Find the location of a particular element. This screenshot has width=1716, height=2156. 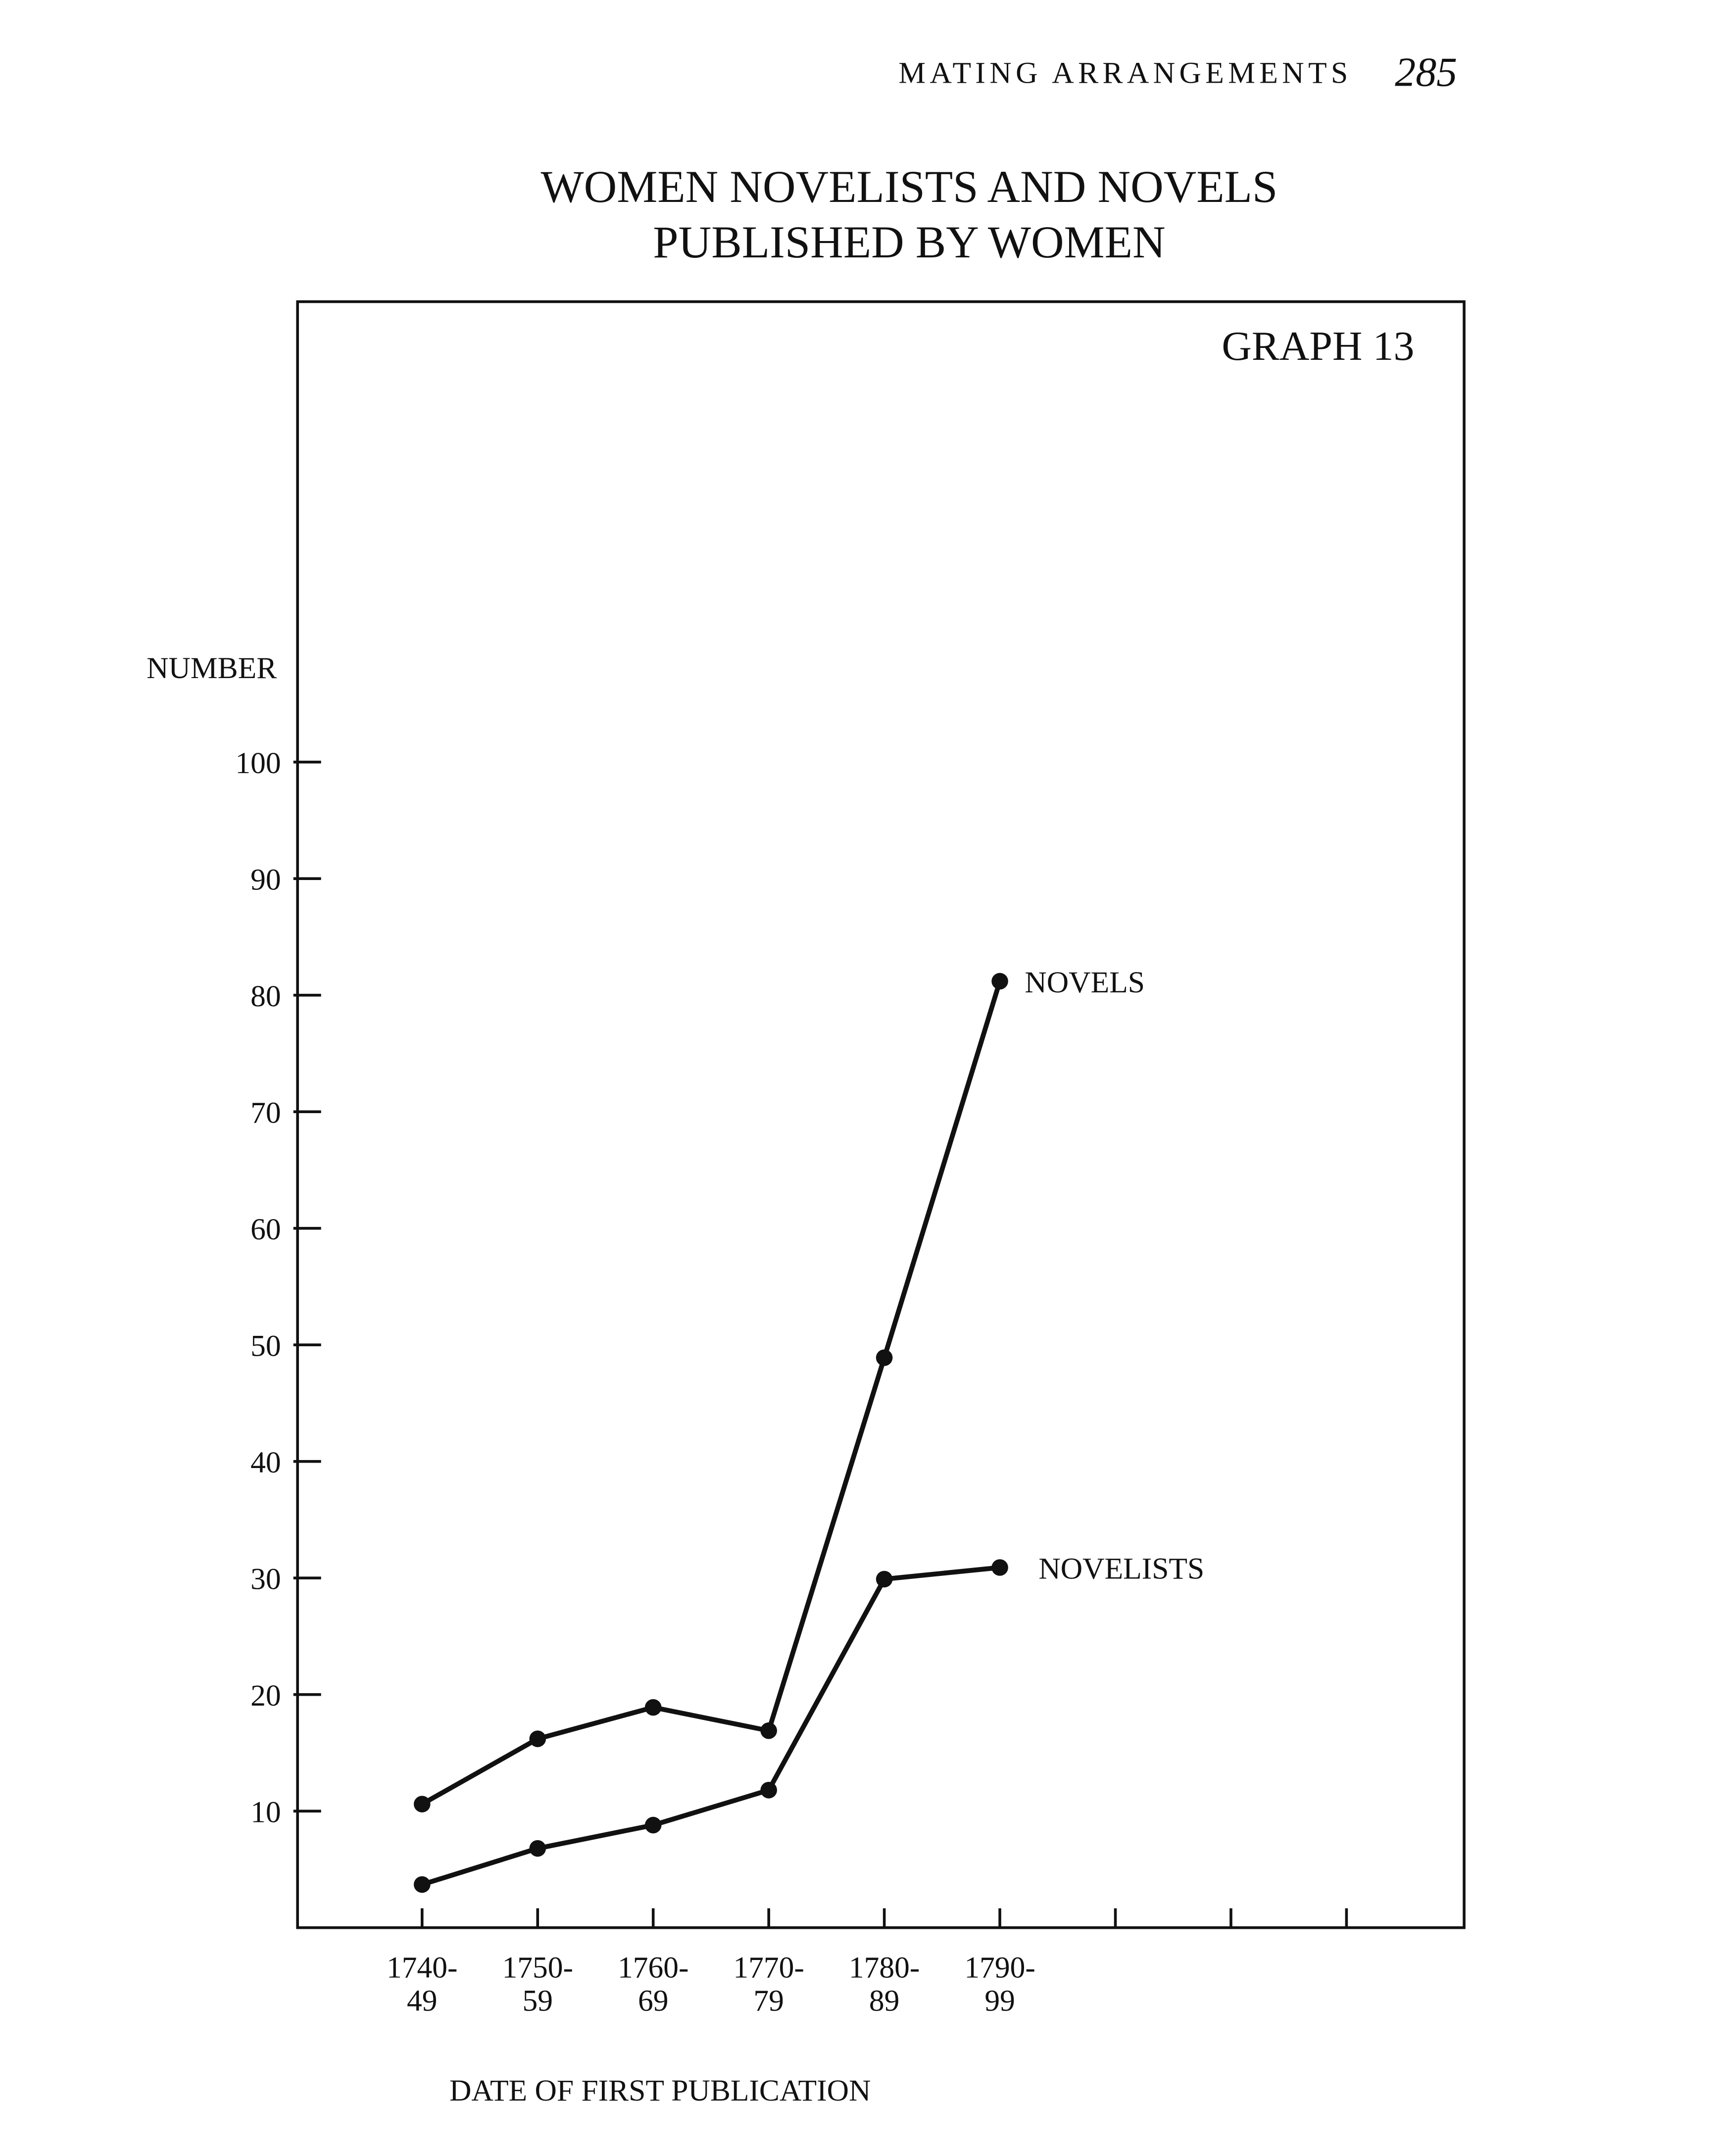

x-tick-label: 1770-79 is located at coordinates (768, 1984).